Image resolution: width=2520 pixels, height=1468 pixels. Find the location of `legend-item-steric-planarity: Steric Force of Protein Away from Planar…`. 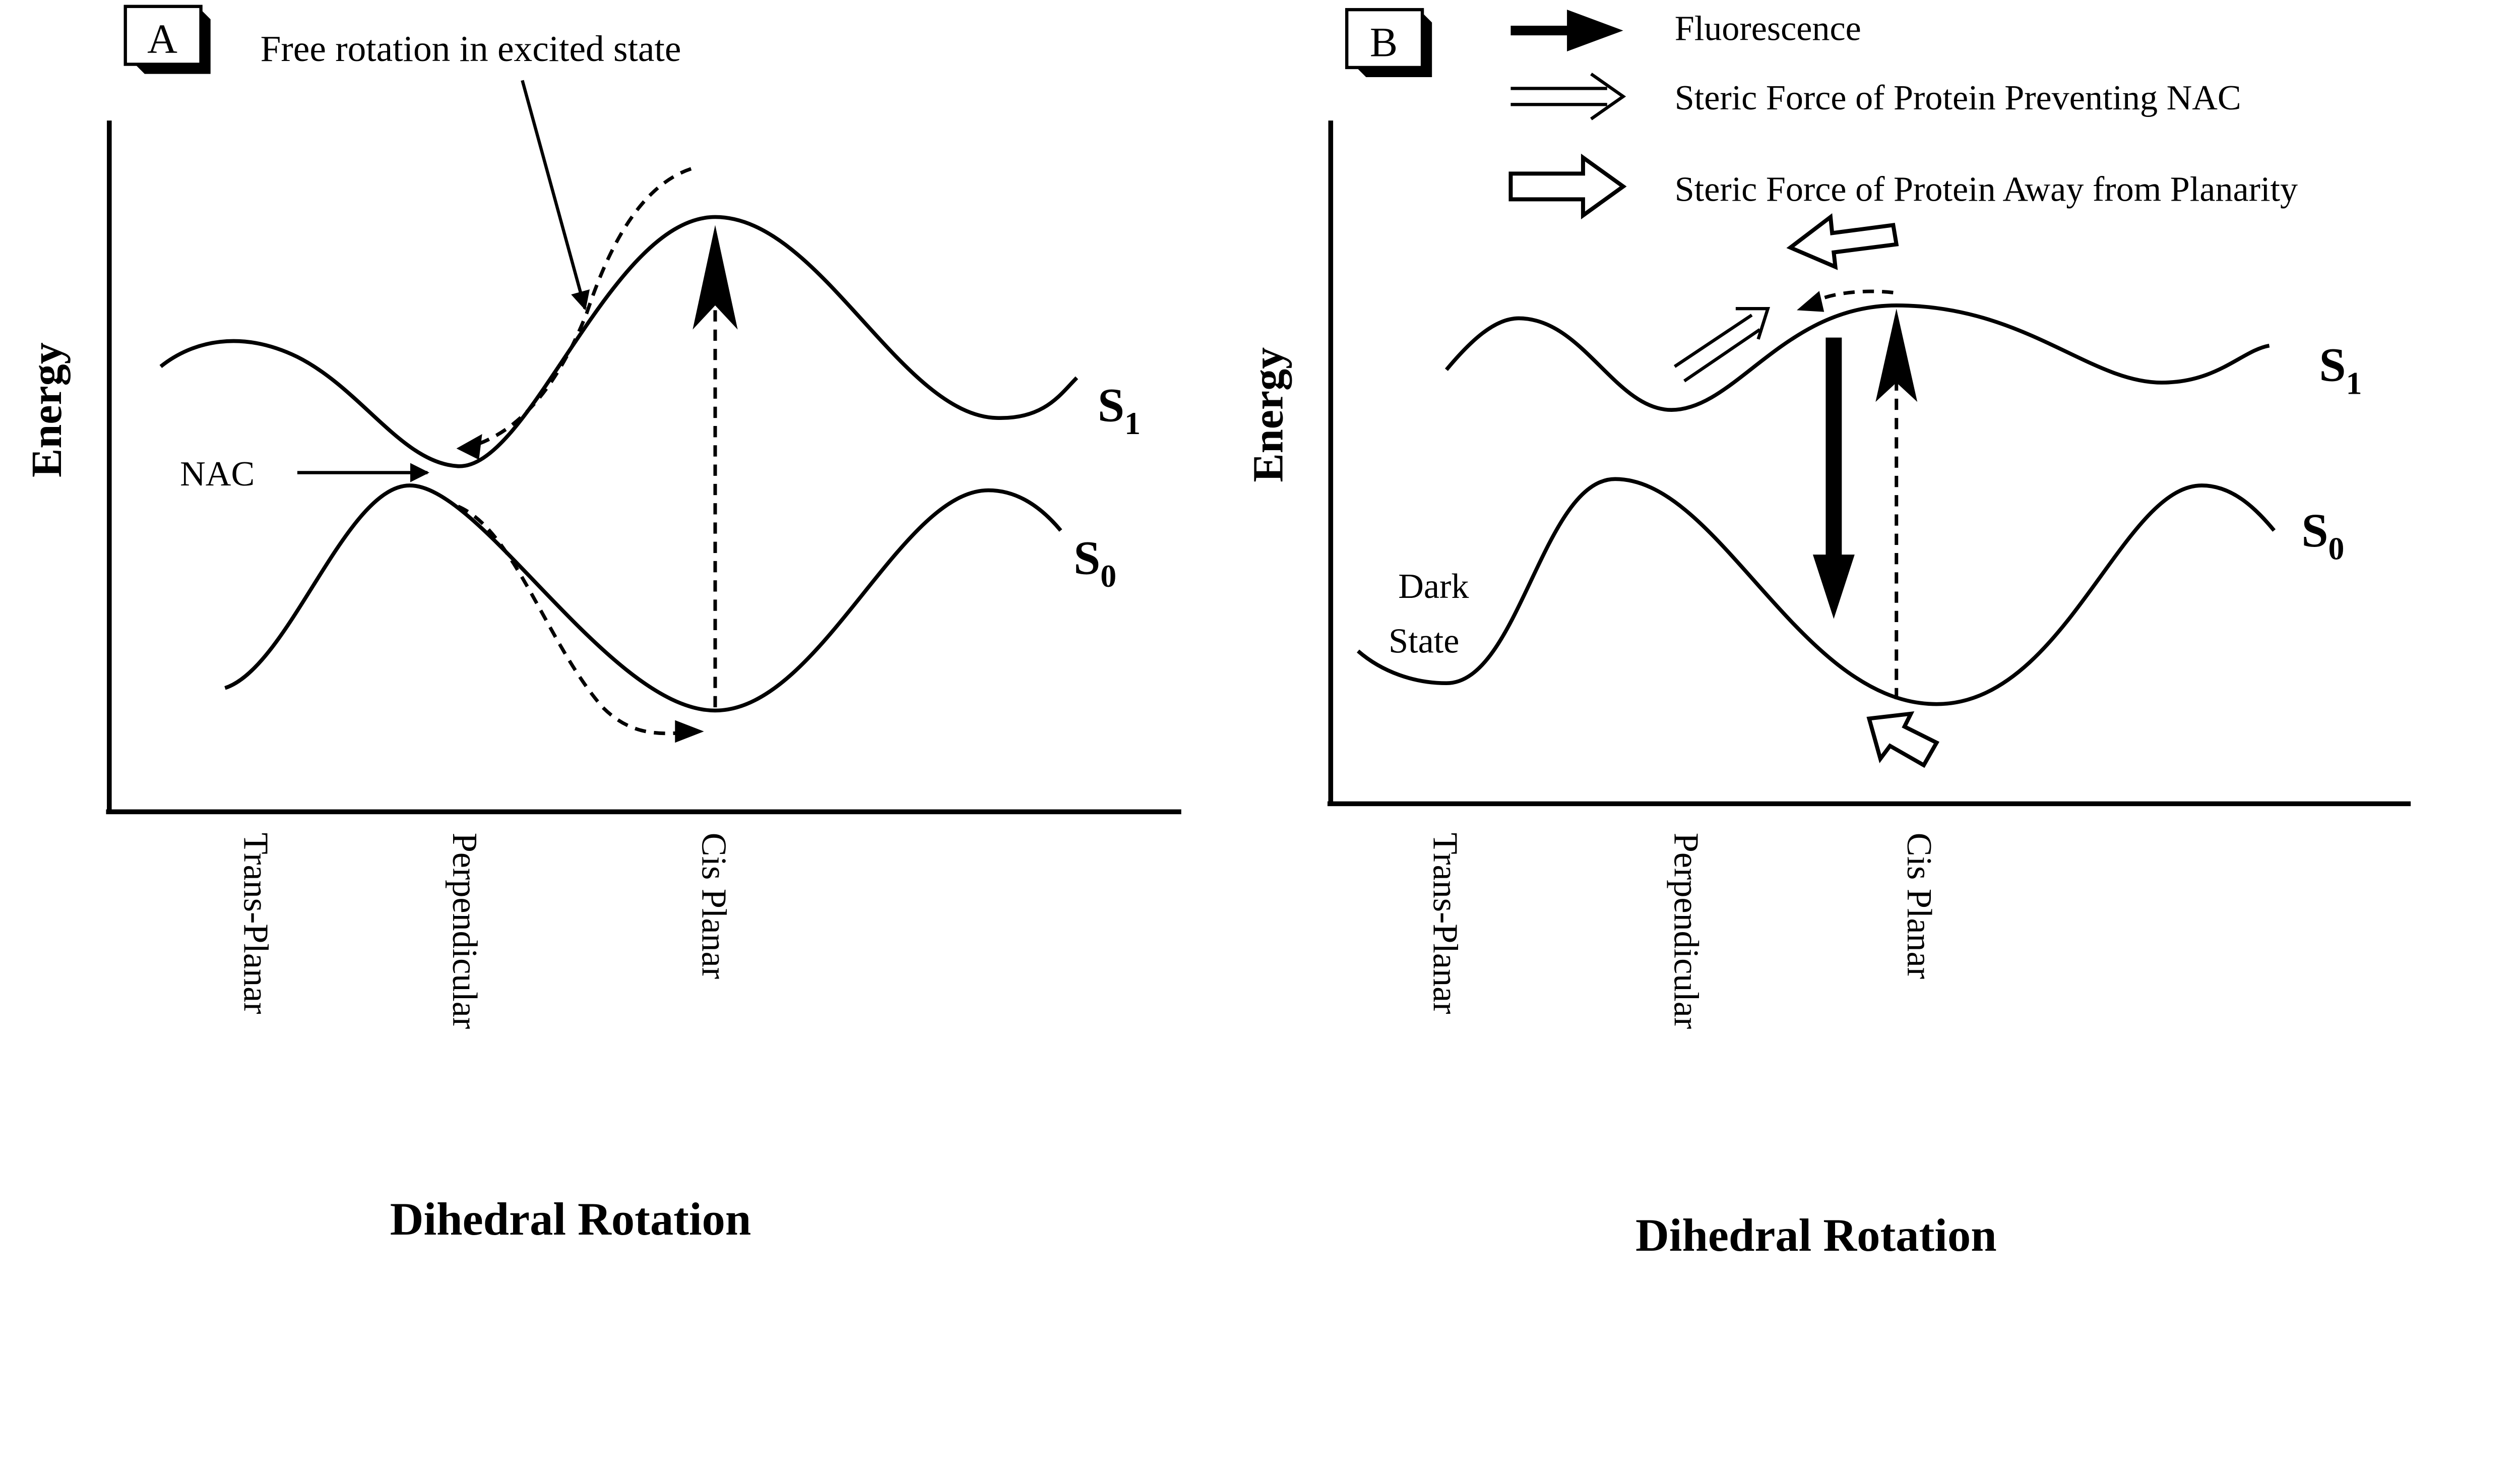

legend-item-steric-planarity: Steric Force of Protein Away from Planar… is located at coordinates (1903, 186).